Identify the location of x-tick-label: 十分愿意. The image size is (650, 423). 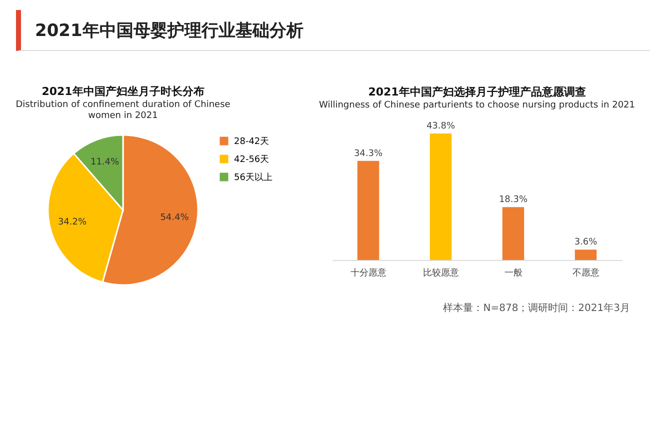
(368, 273).